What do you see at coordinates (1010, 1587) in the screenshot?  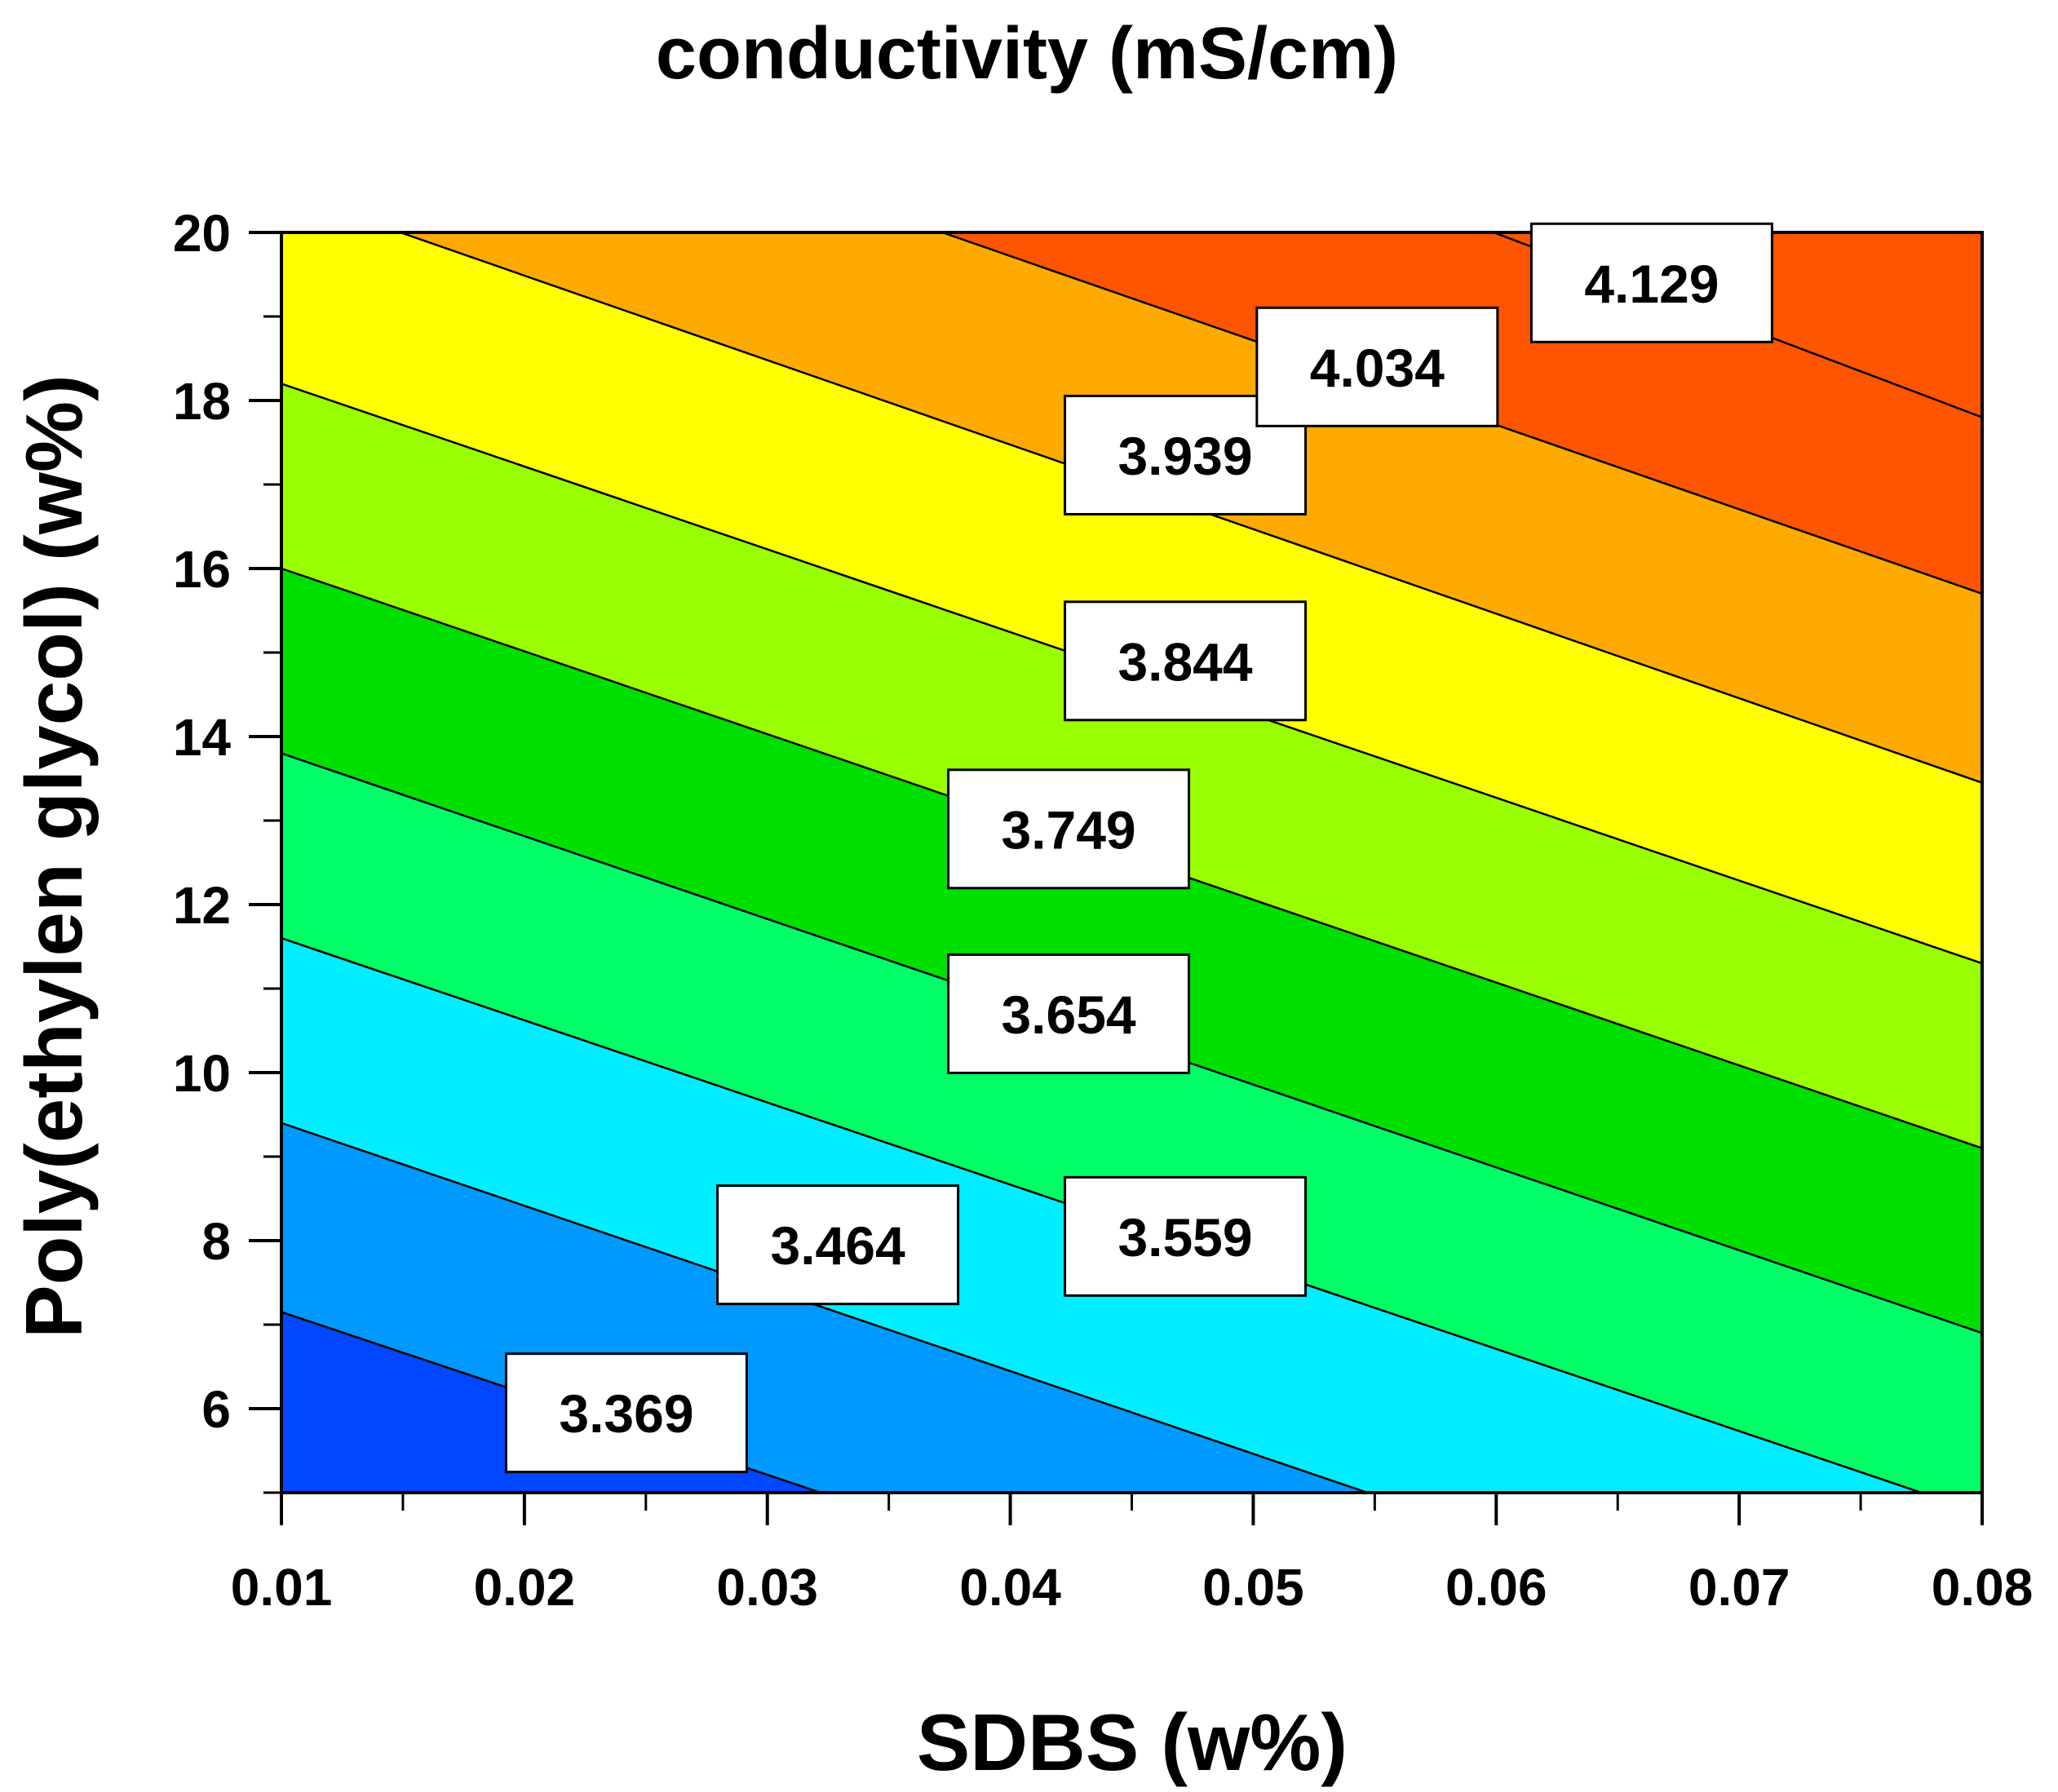 I see `x-tick-label: 0.04` at bounding box center [1010, 1587].